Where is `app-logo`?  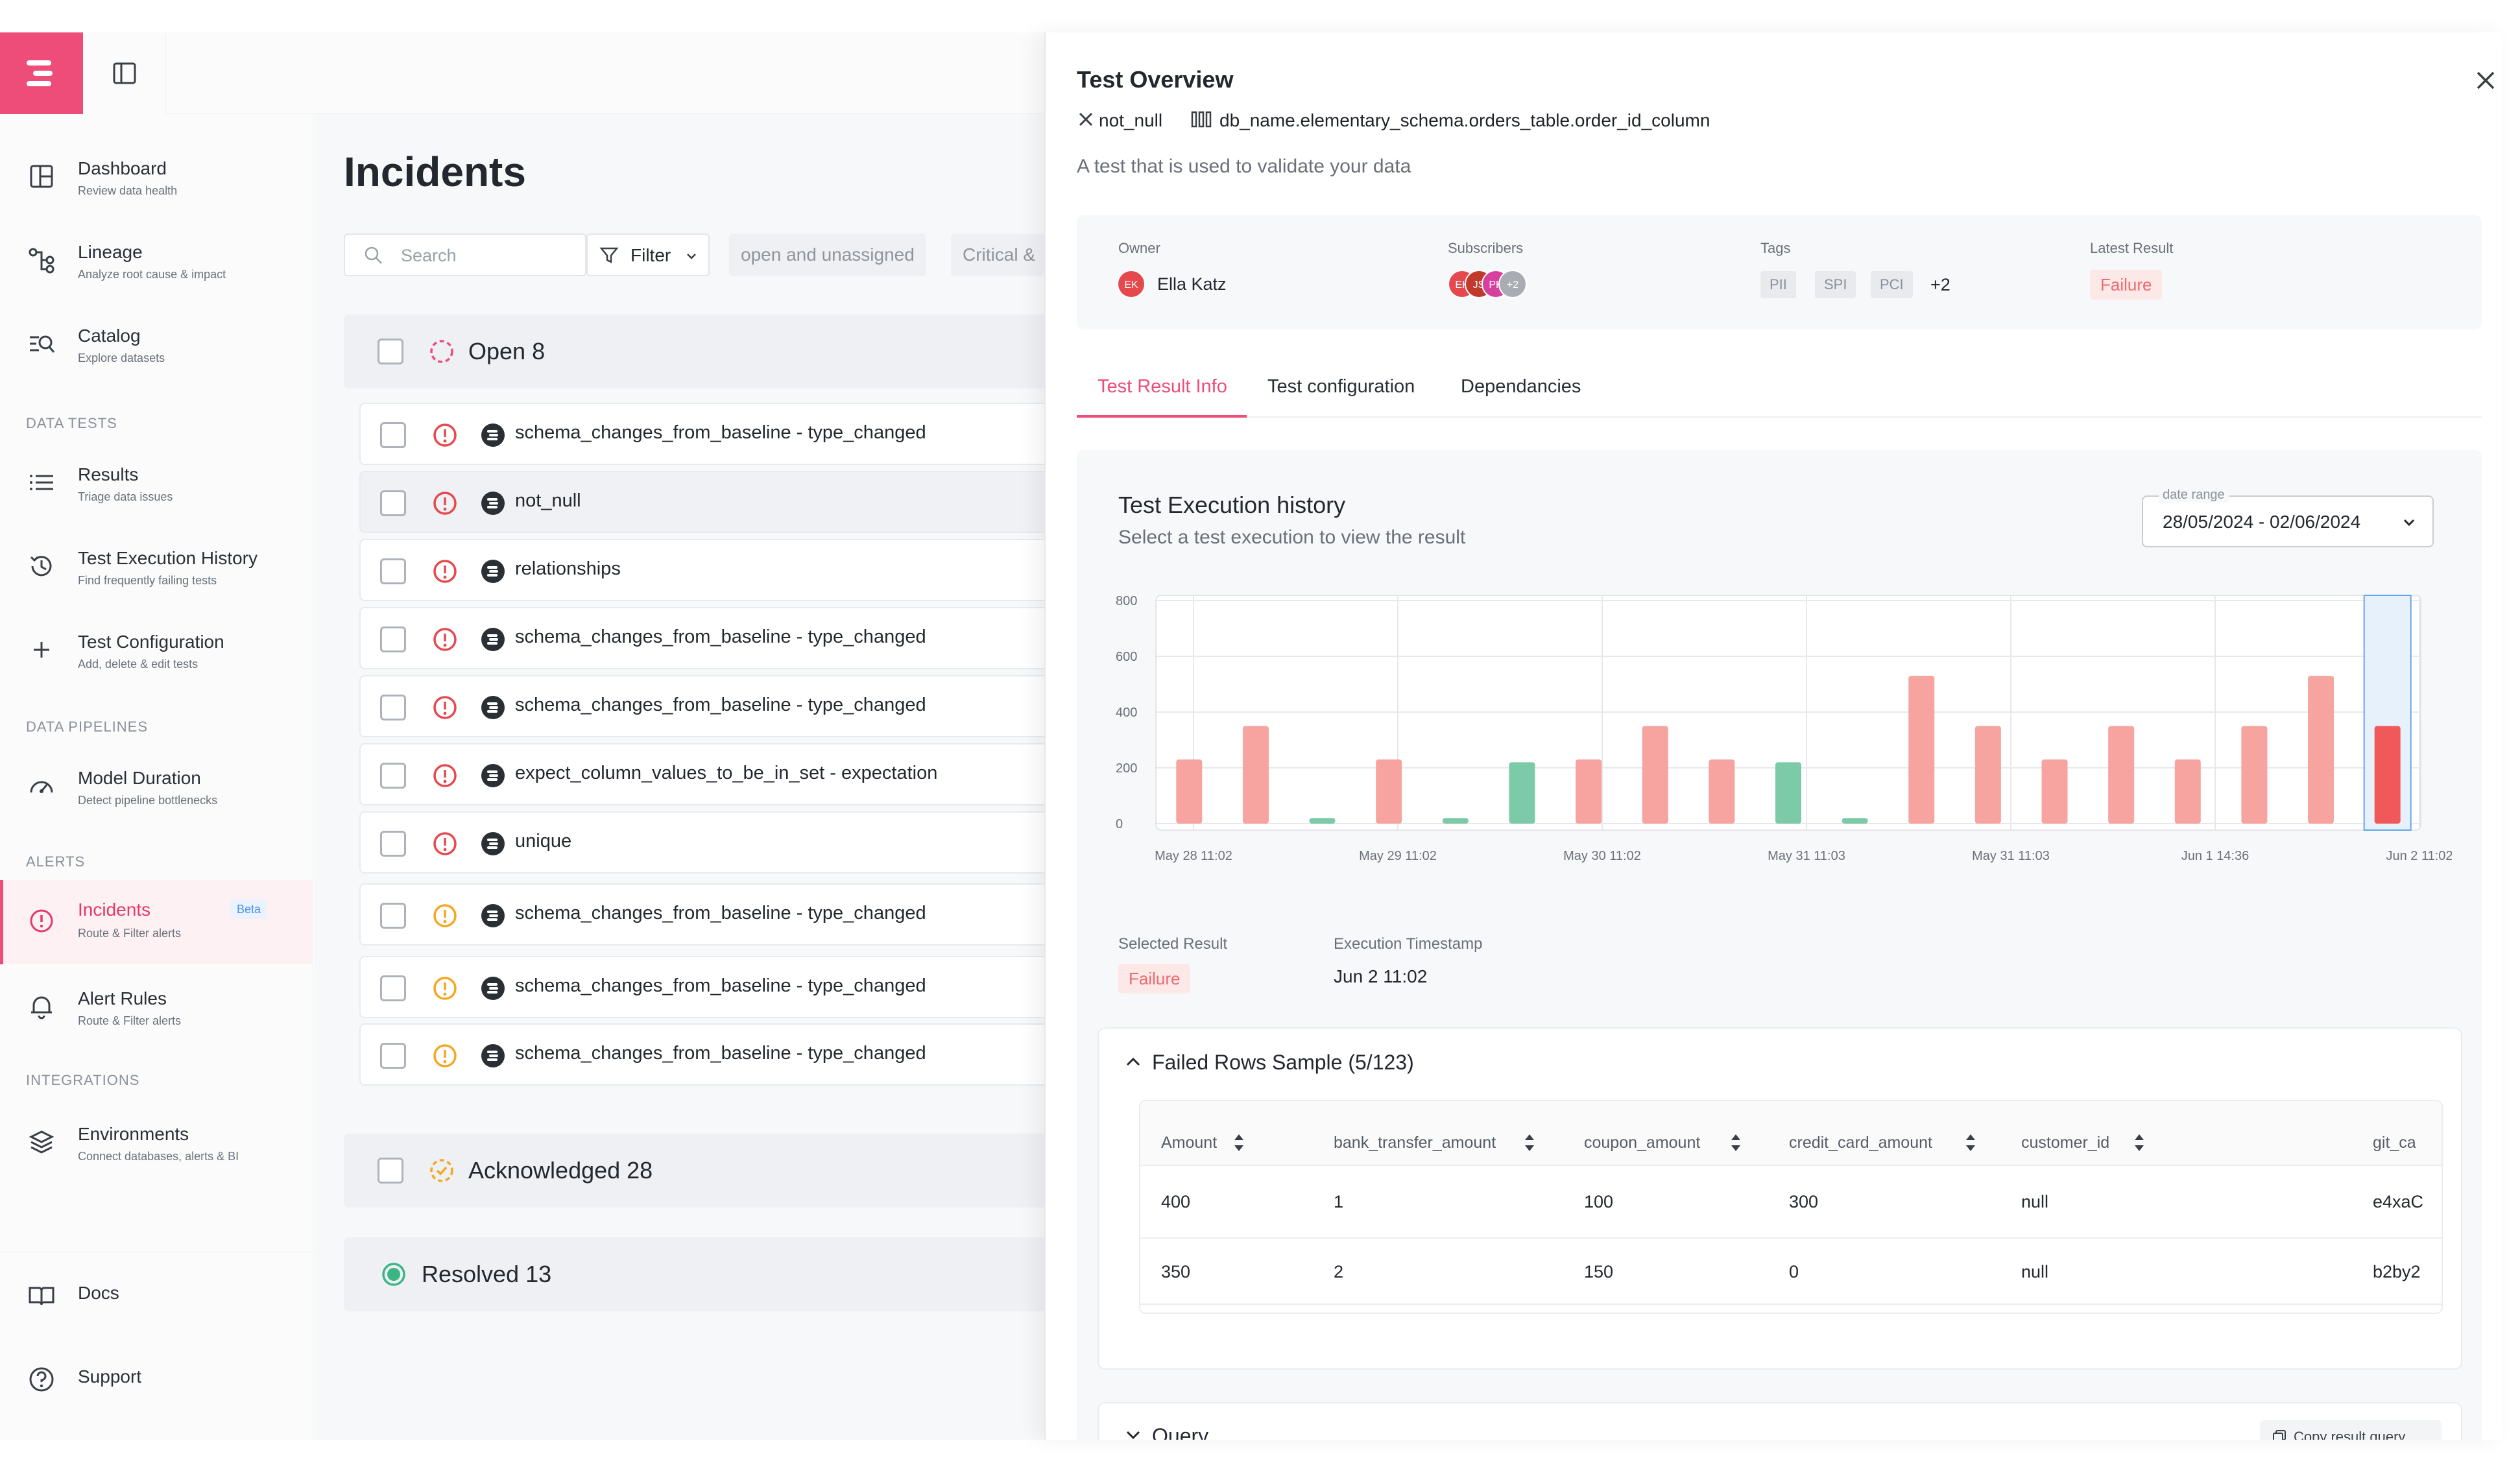
app-logo is located at coordinates (42, 73).